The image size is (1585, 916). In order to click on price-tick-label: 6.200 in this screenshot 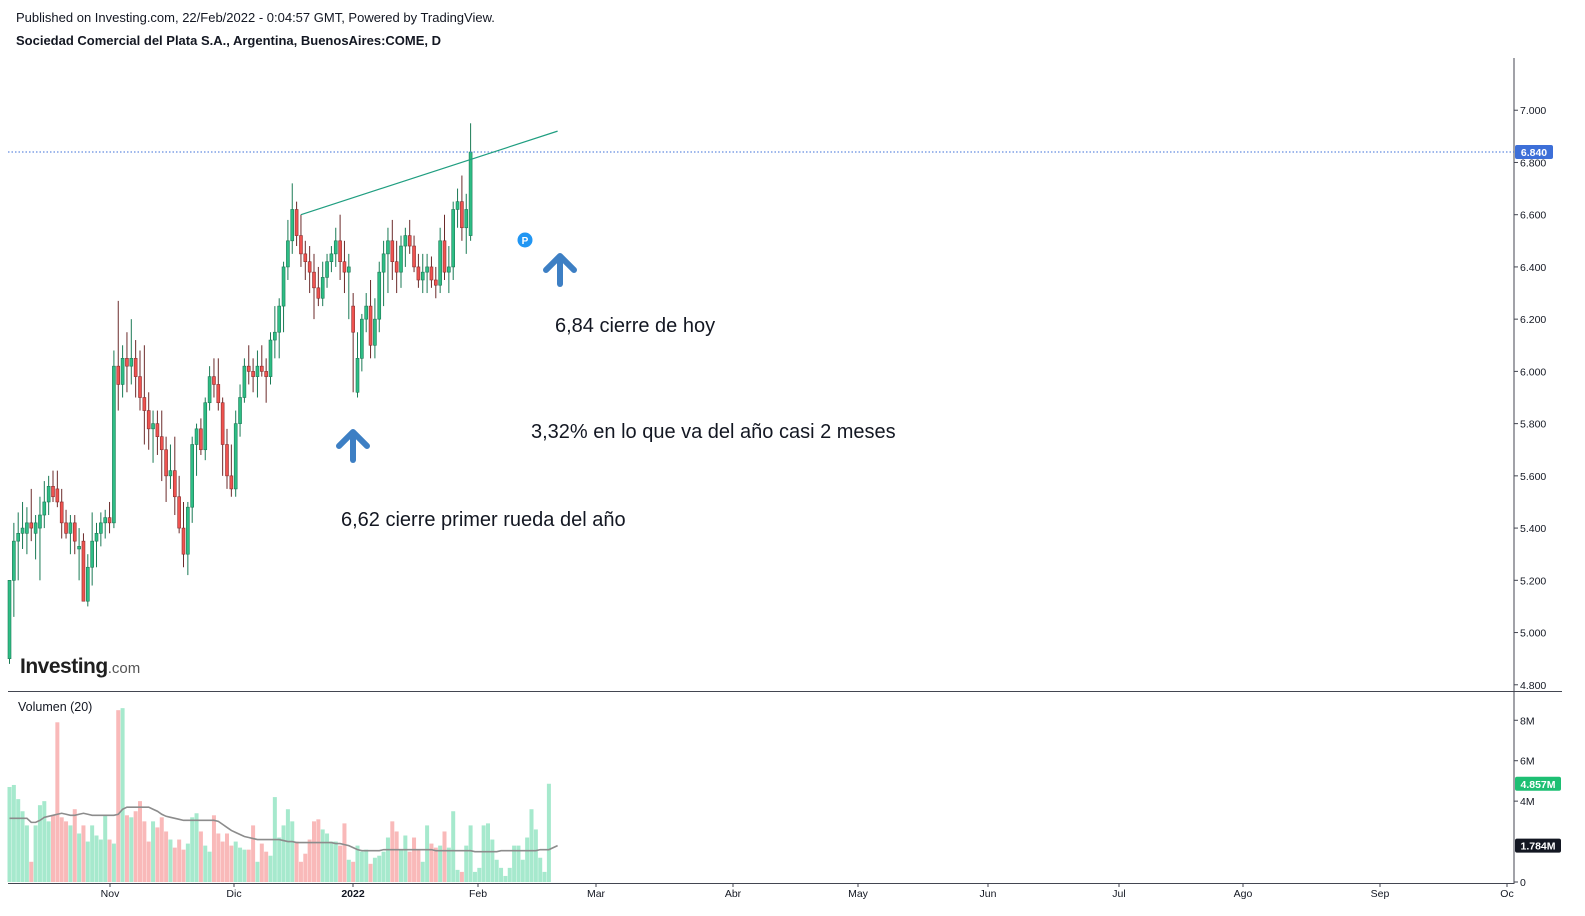, I will do `click(1533, 320)`.